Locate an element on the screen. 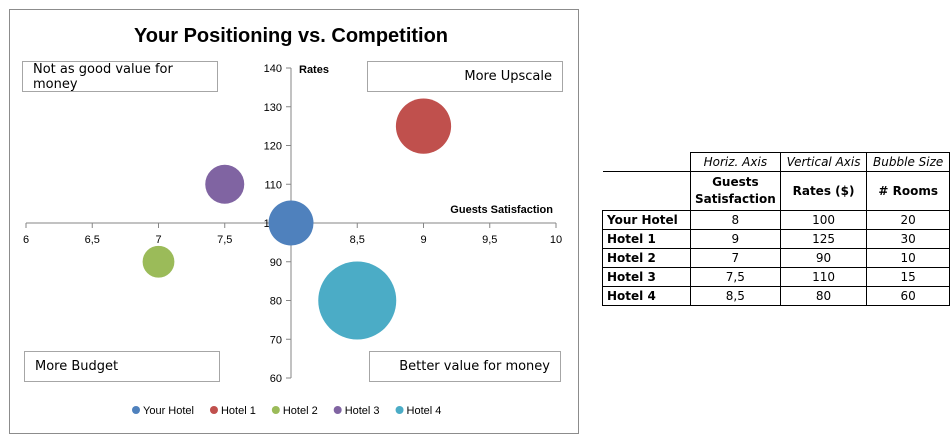 This screenshot has height=441, width=950. y-tick-label: 110 is located at coordinates (273, 185).